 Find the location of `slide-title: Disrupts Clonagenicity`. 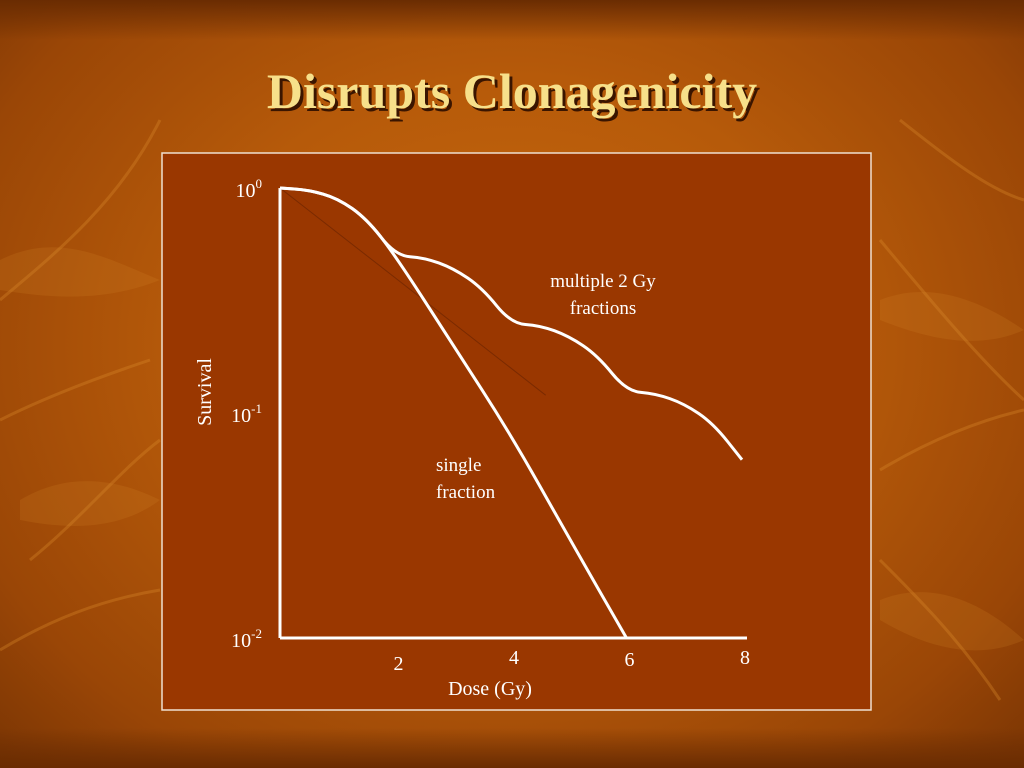

slide-title: Disrupts Clonagenicity is located at coordinates (512, 91).